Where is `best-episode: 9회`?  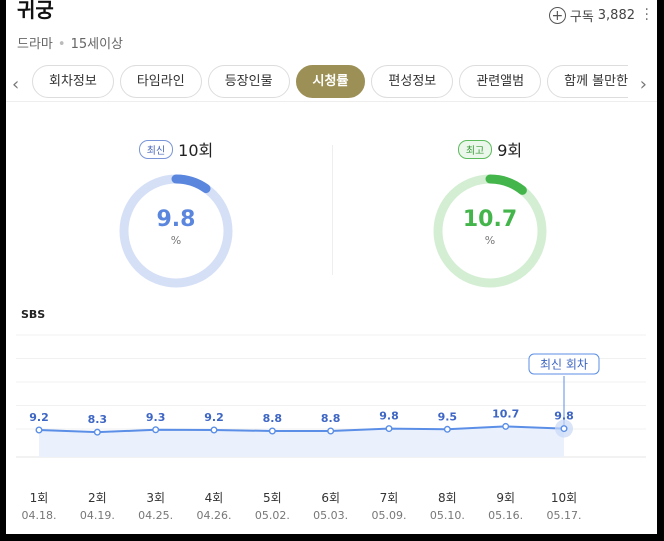 best-episode: 9회 is located at coordinates (510, 150).